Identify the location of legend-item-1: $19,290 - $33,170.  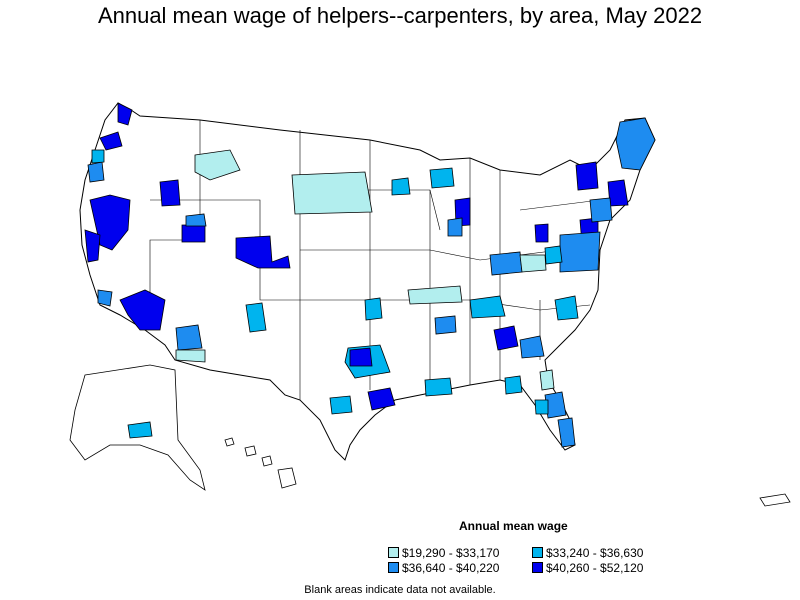
(443, 553).